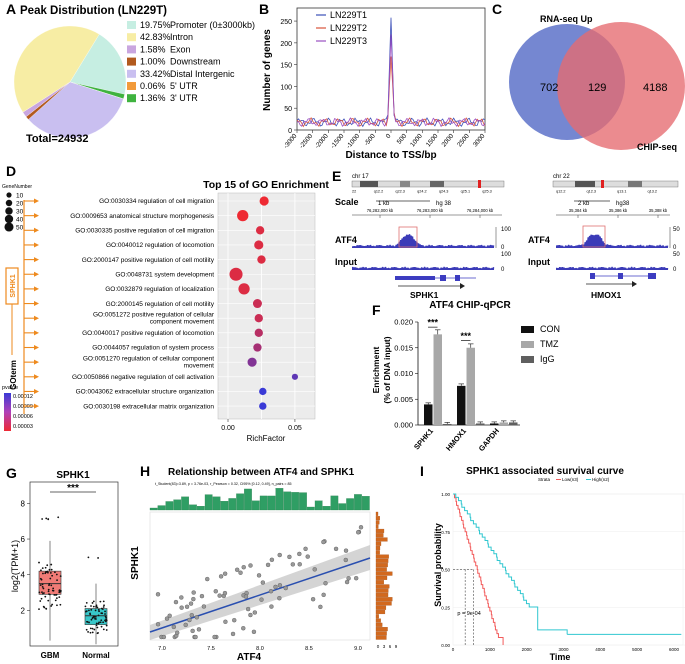 The height and width of the screenshot is (664, 685). What do you see at coordinates (346, 240) in the screenshot?
I see `e-left-track-atf4: ATF4` at bounding box center [346, 240].